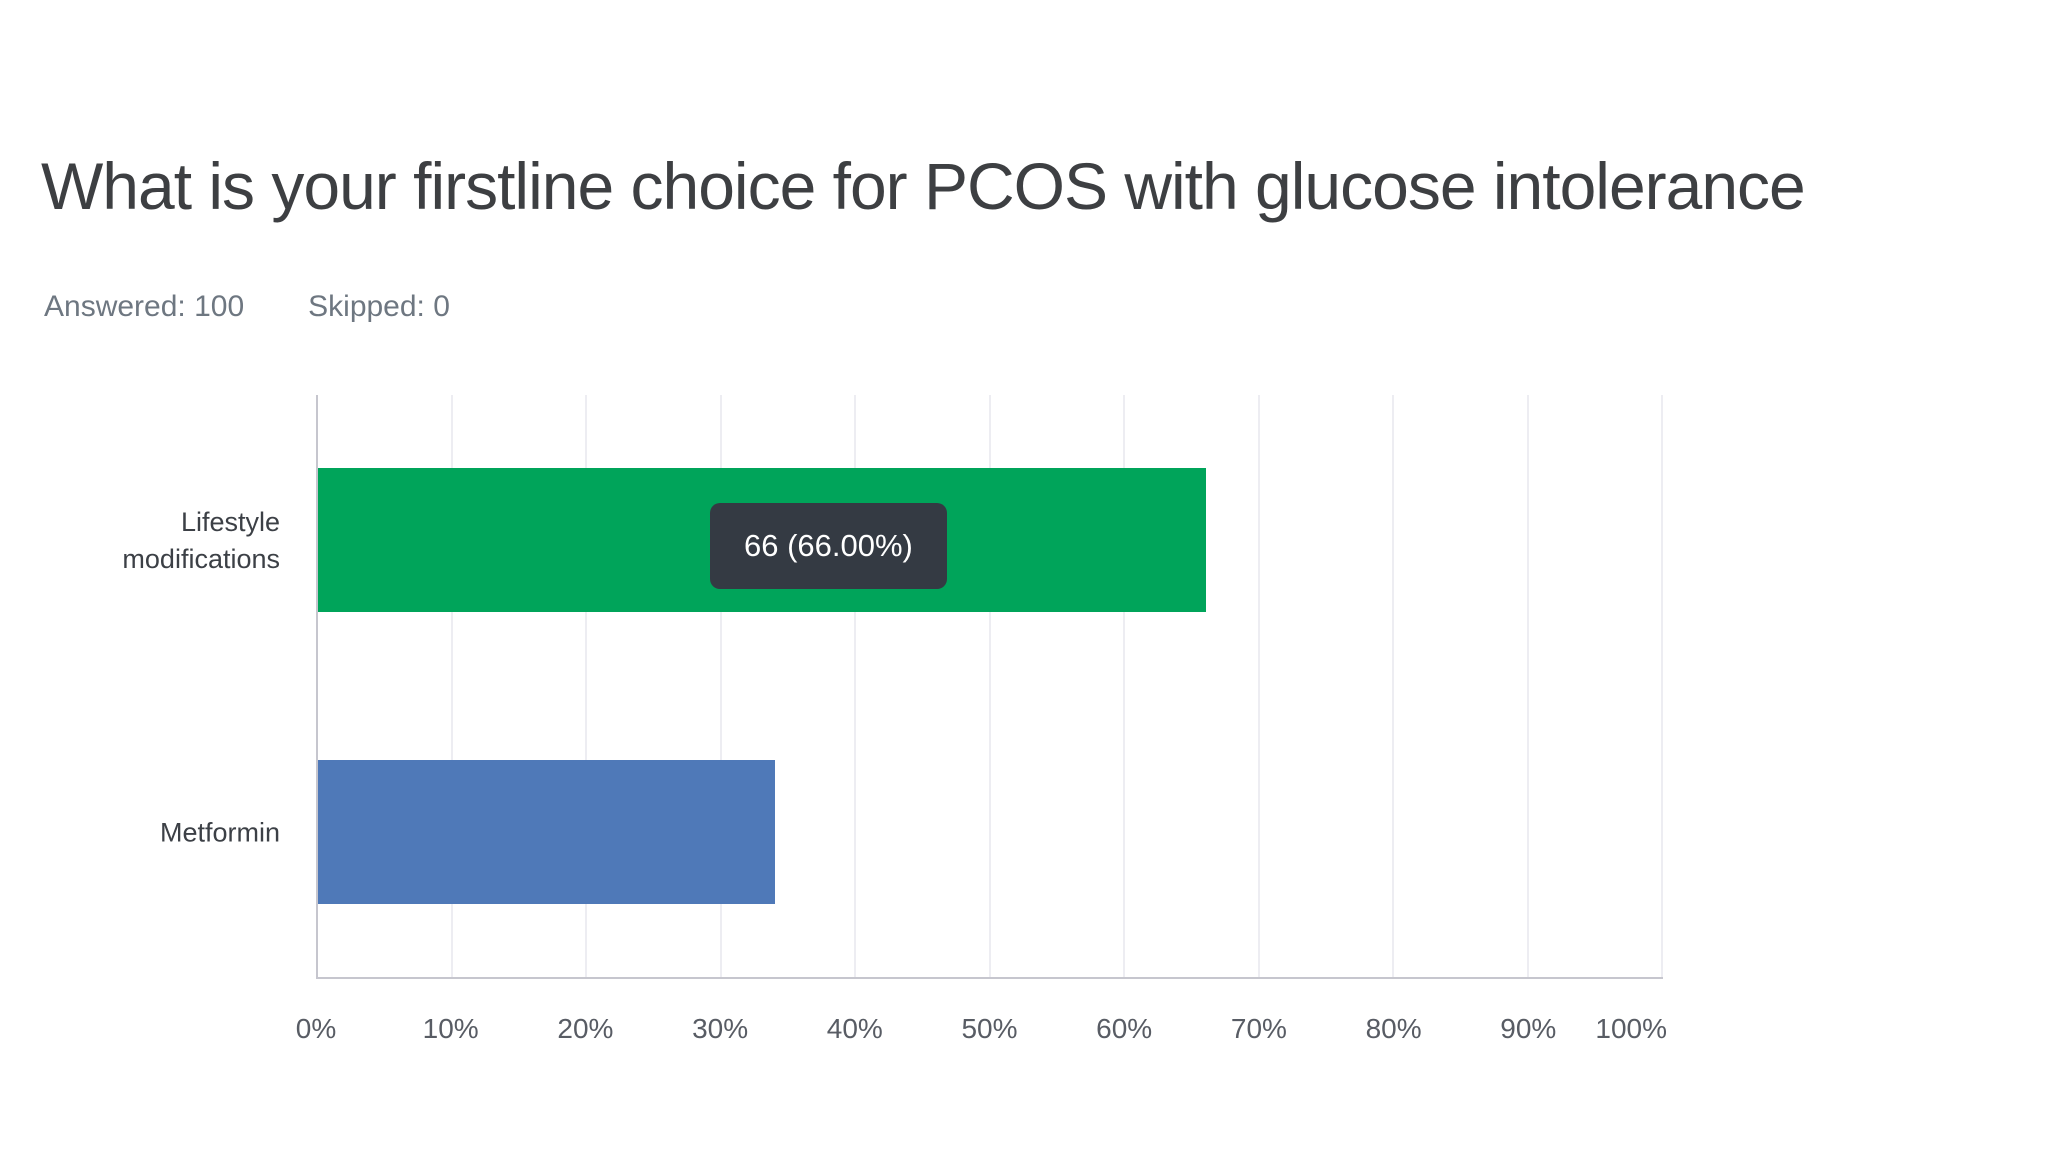 The image size is (2048, 1152). What do you see at coordinates (547, 832) in the screenshot?
I see `bar-metformin` at bounding box center [547, 832].